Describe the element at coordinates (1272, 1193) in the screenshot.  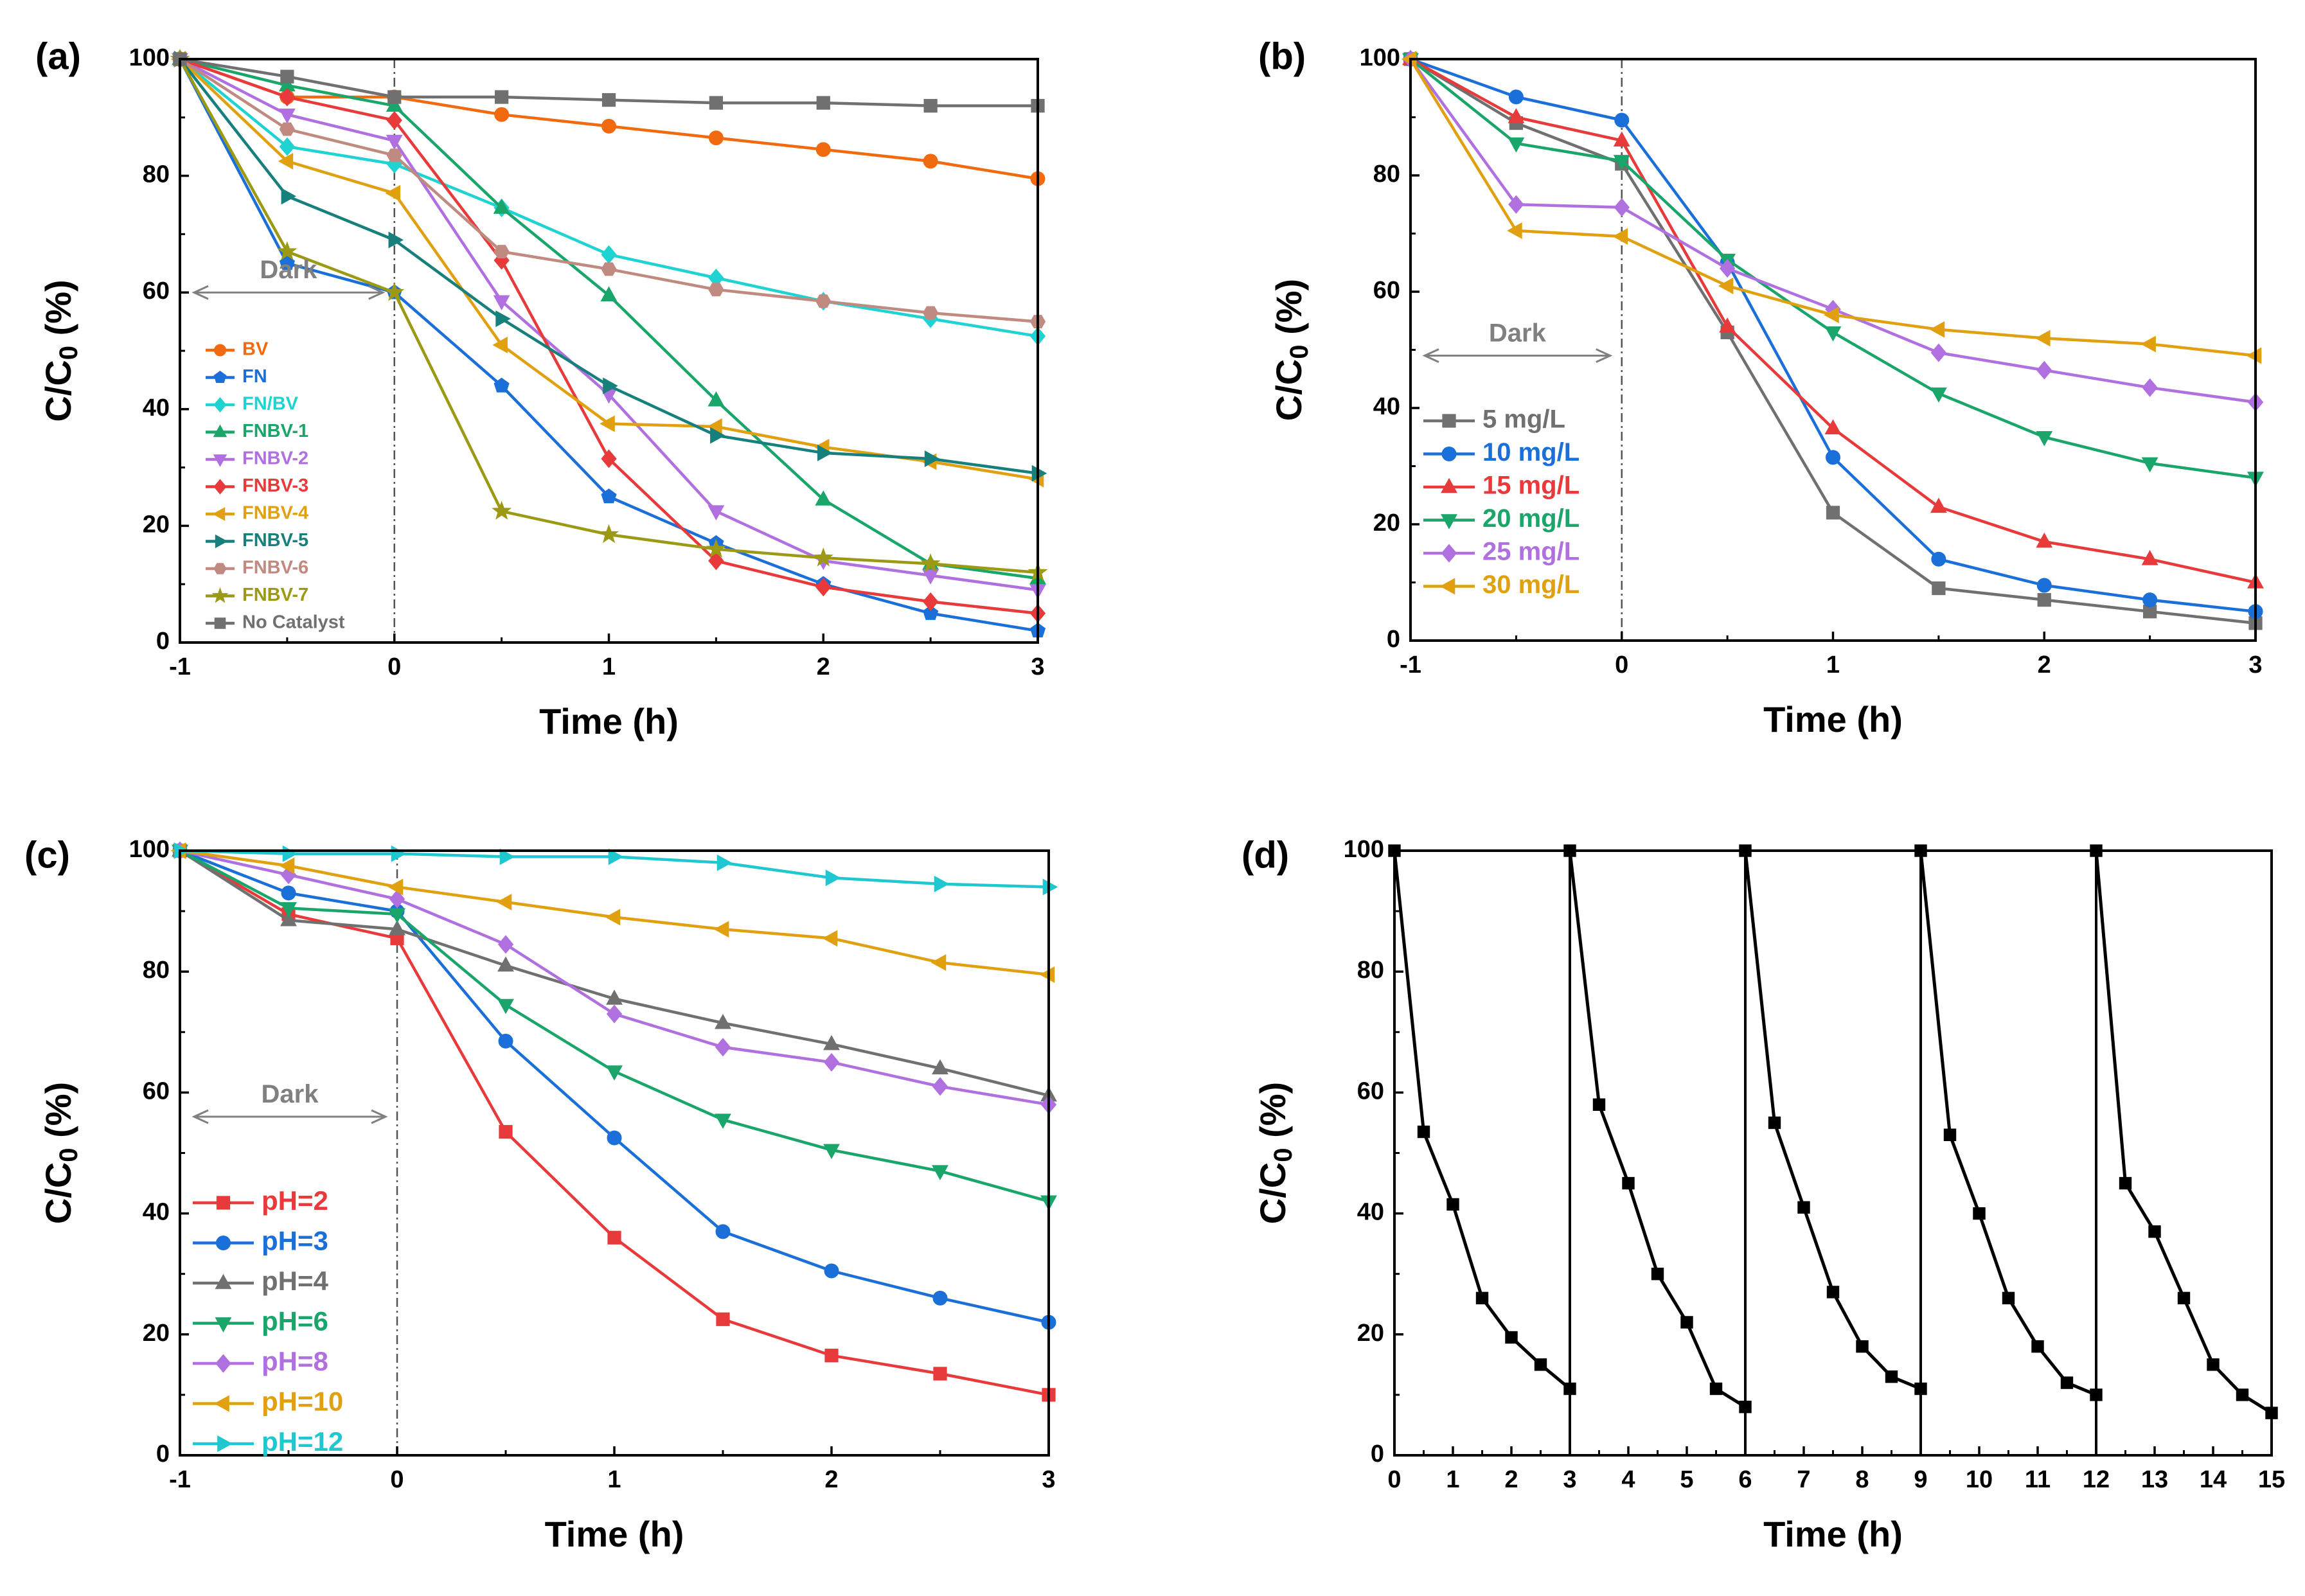
I see `y-axis-title-main: C/C` at that location.